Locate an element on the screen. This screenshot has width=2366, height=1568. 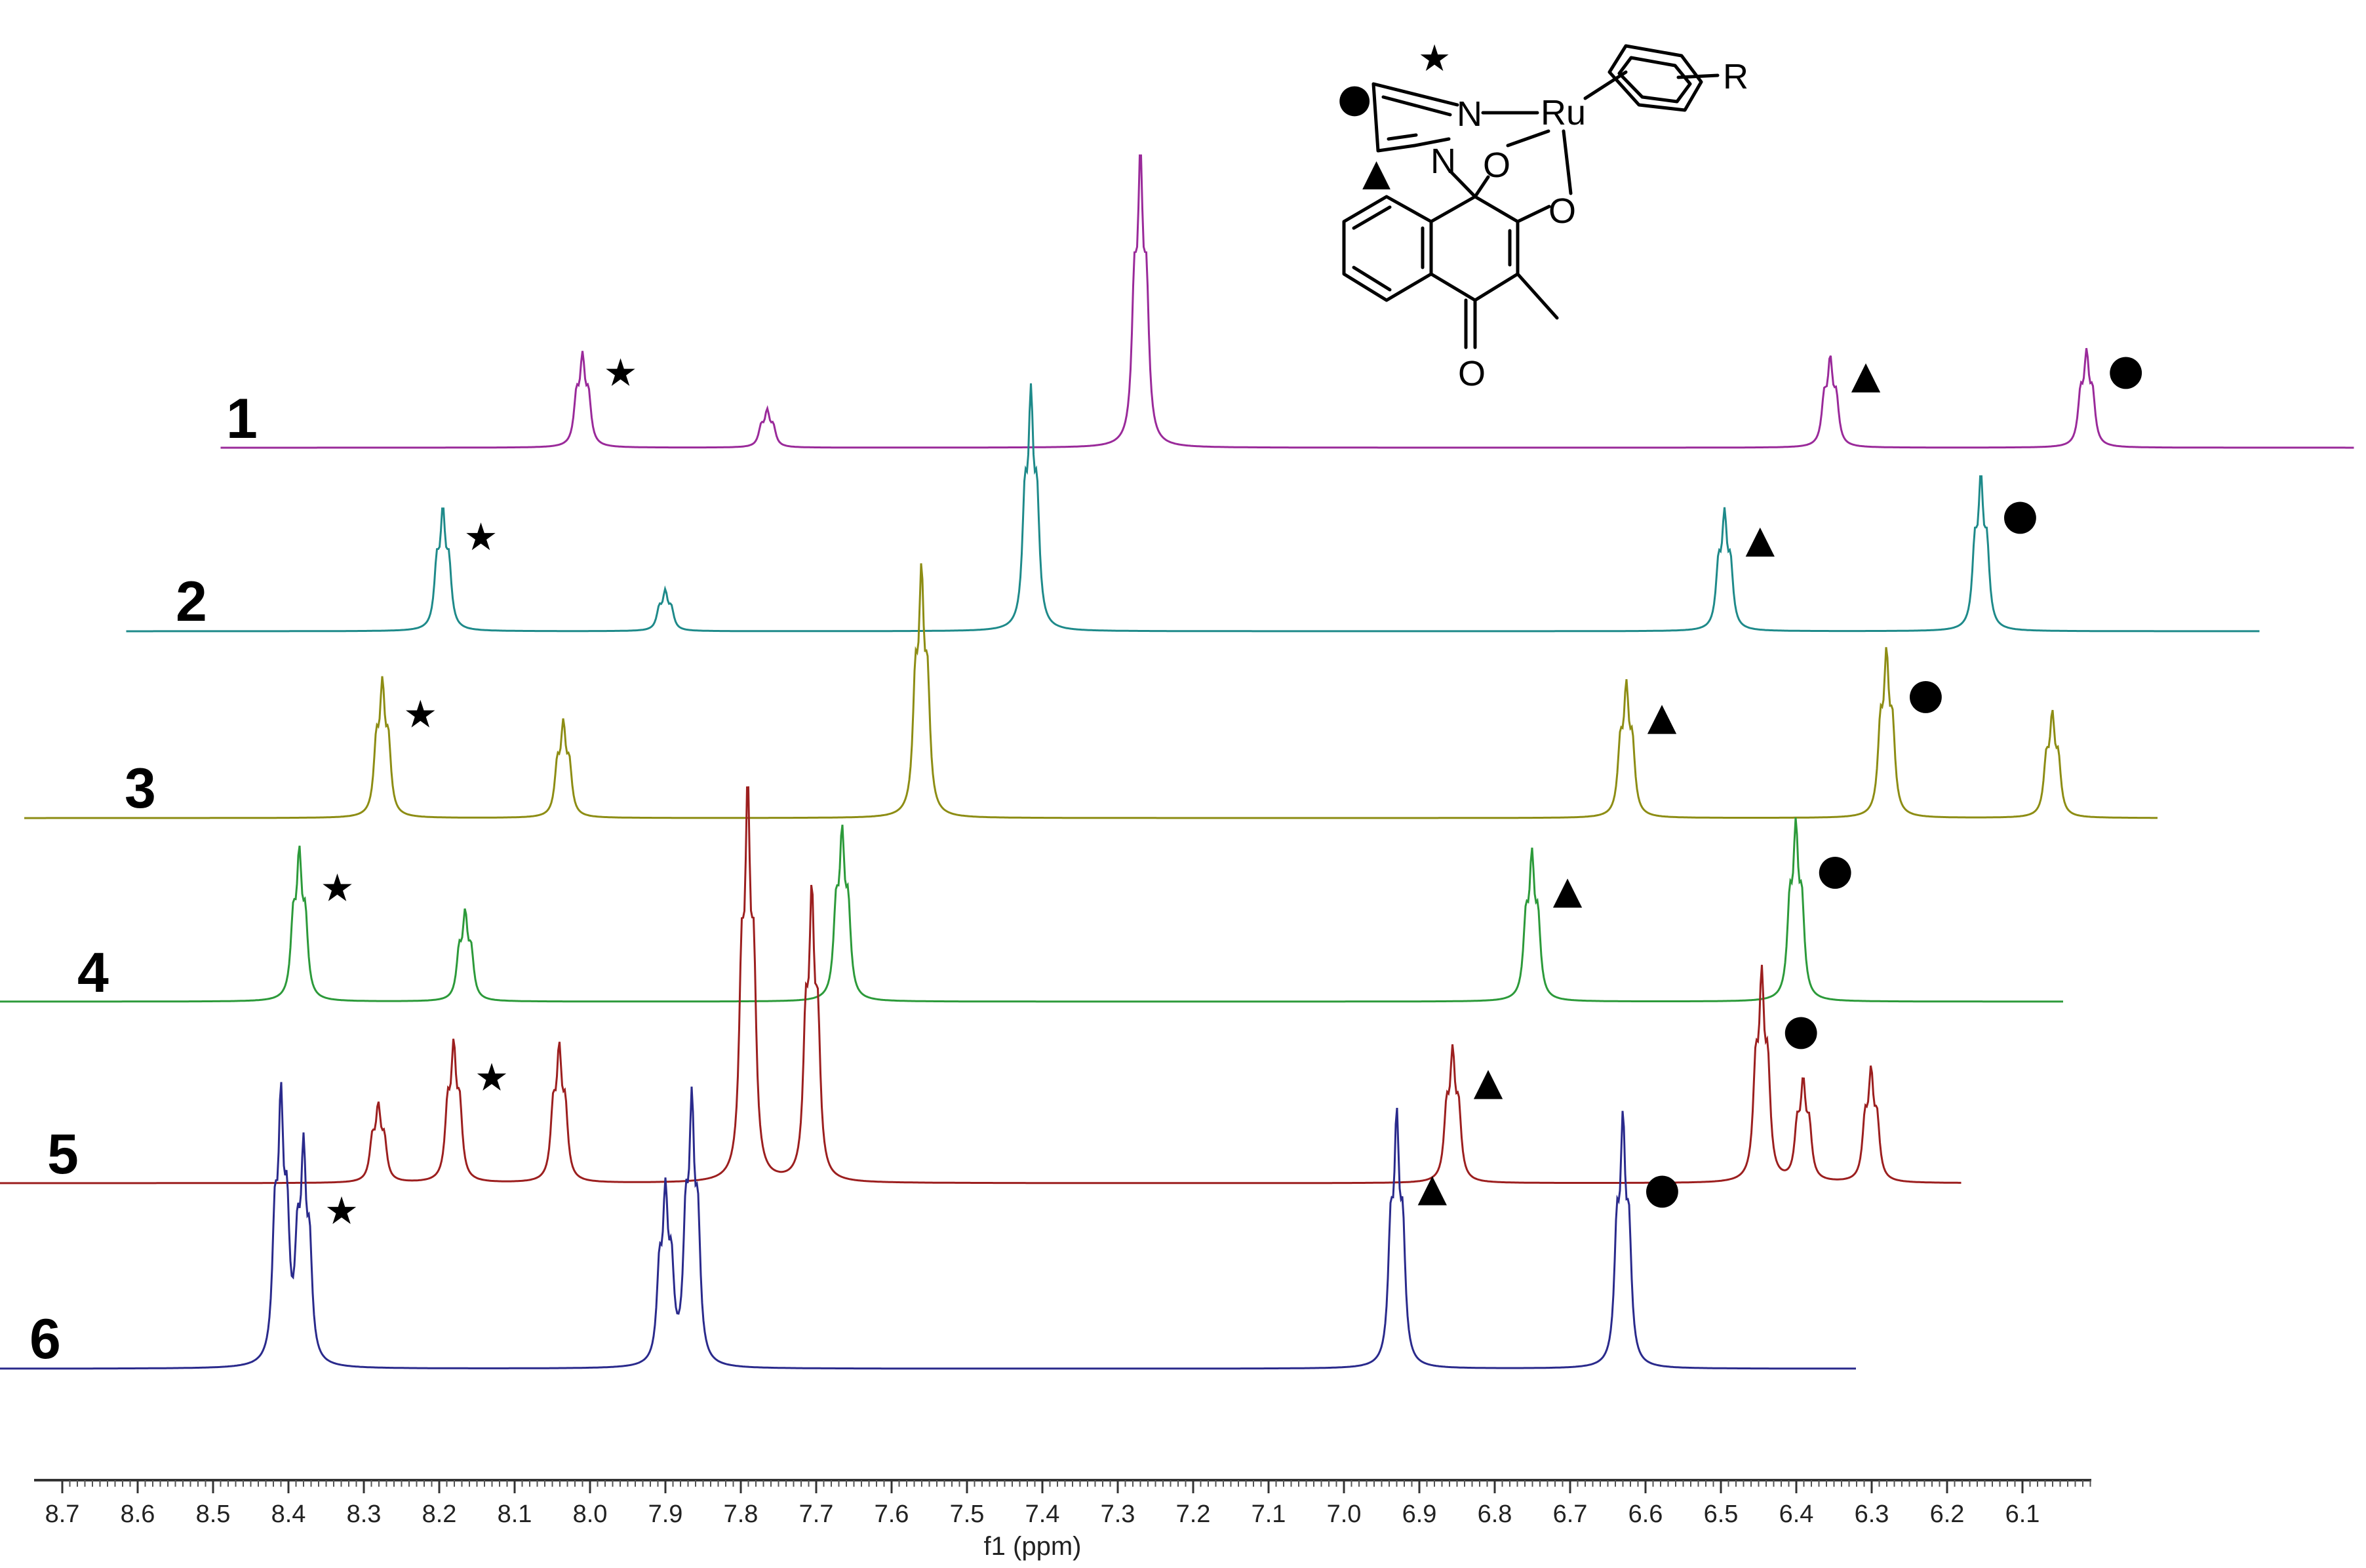
x-tick-label: 7.7 is located at coordinates (816, 1514).